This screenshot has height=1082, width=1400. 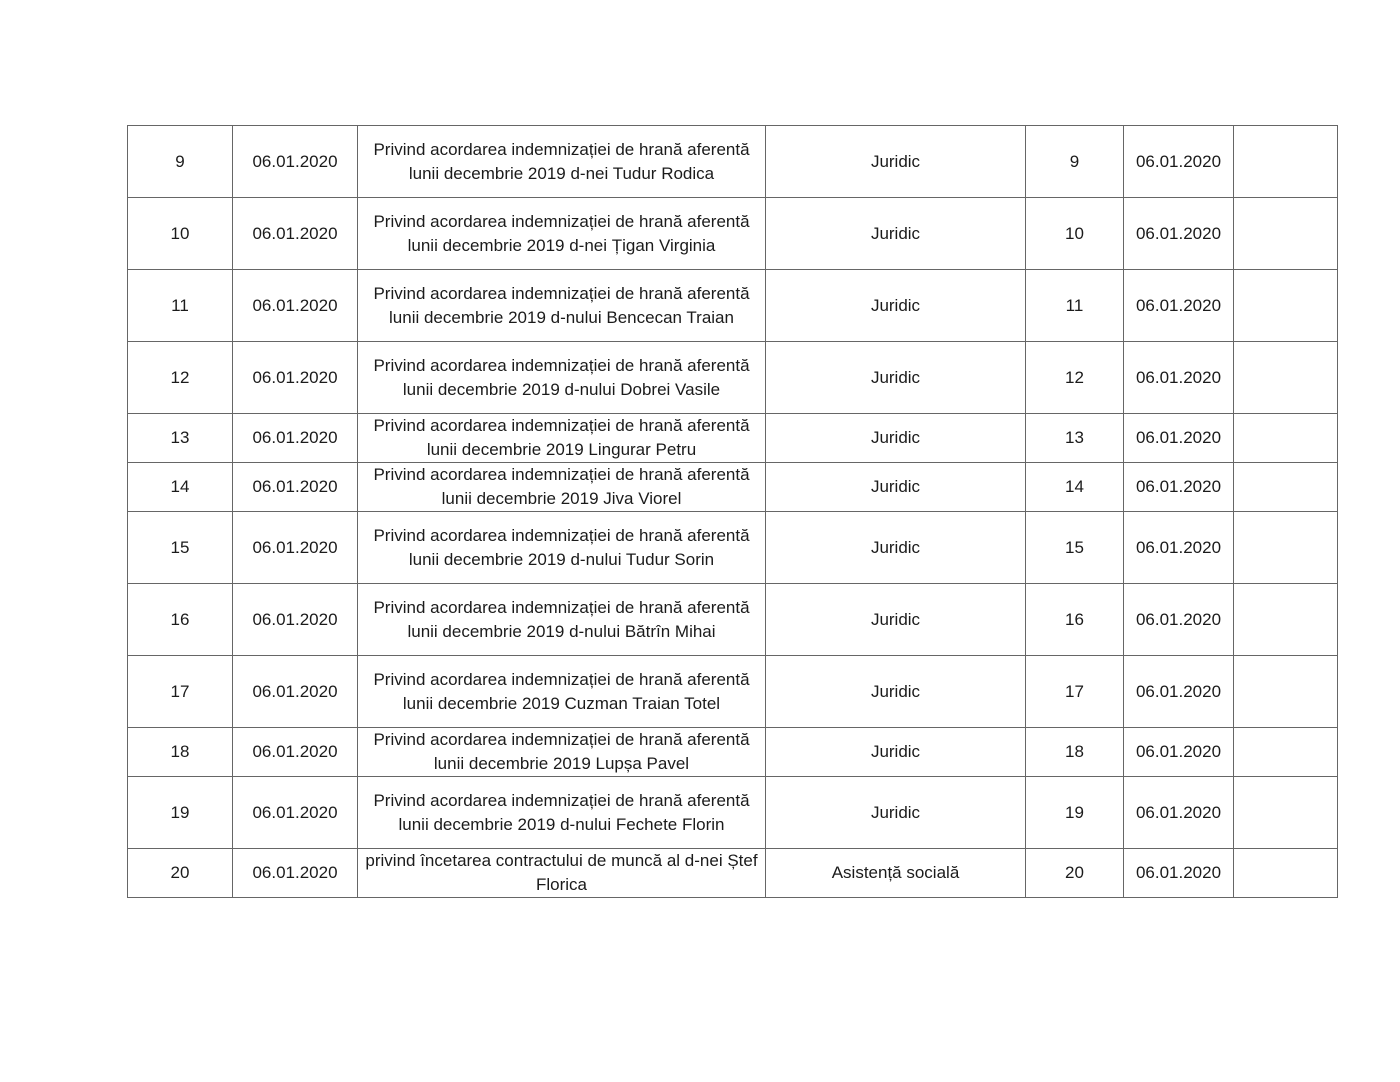 What do you see at coordinates (1074, 233) in the screenshot?
I see `cell-registry-number: 10` at bounding box center [1074, 233].